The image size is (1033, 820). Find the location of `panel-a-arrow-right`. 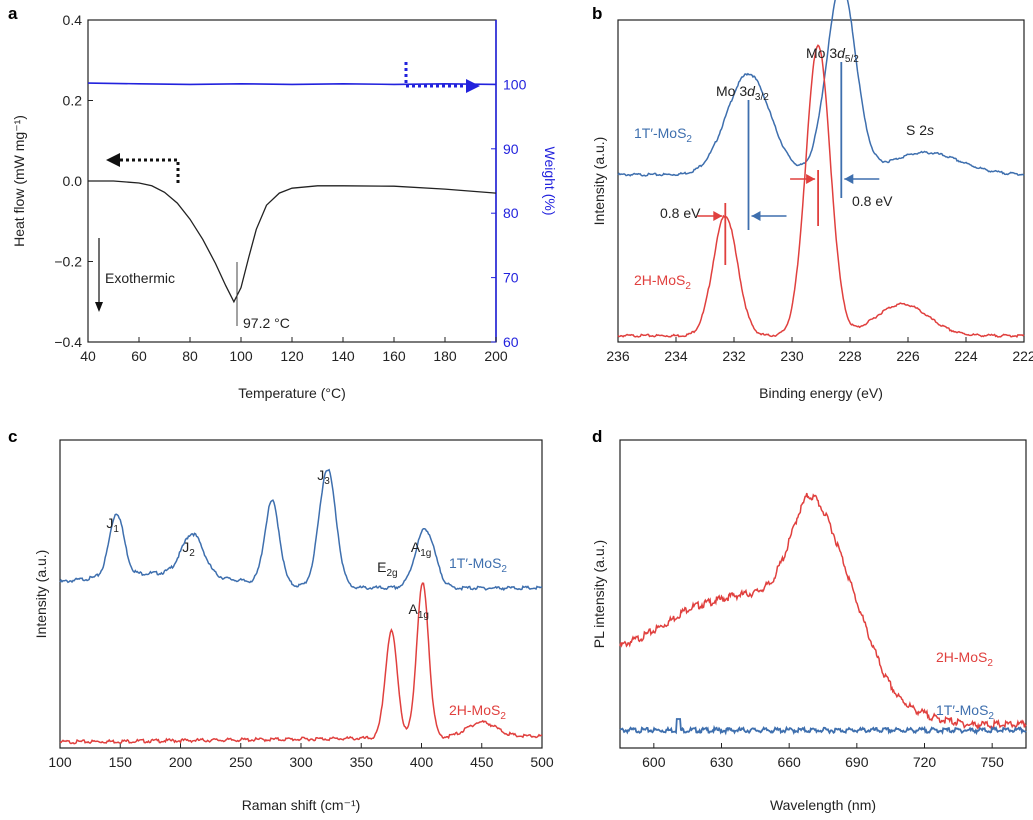

panel-a-arrow-right is located at coordinates (442, 77).